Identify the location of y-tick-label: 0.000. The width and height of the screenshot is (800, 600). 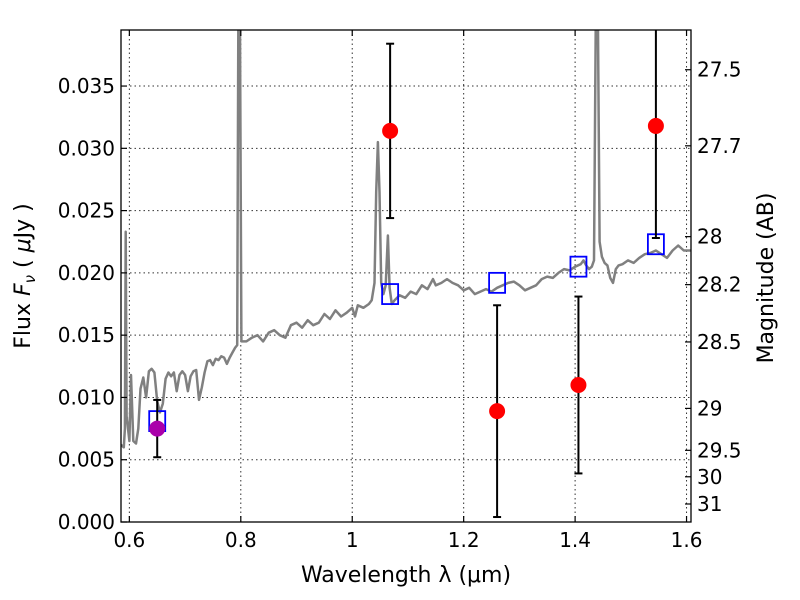
(86, 522).